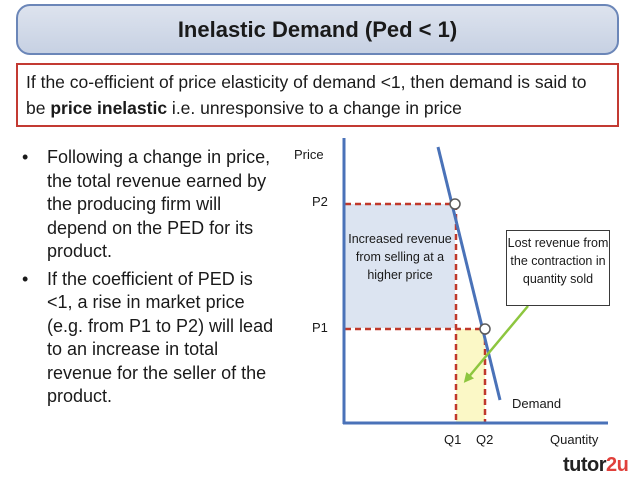 Image resolution: width=638 pixels, height=479 pixels. What do you see at coordinates (320, 327) in the screenshot?
I see `p1-label: P1` at bounding box center [320, 327].